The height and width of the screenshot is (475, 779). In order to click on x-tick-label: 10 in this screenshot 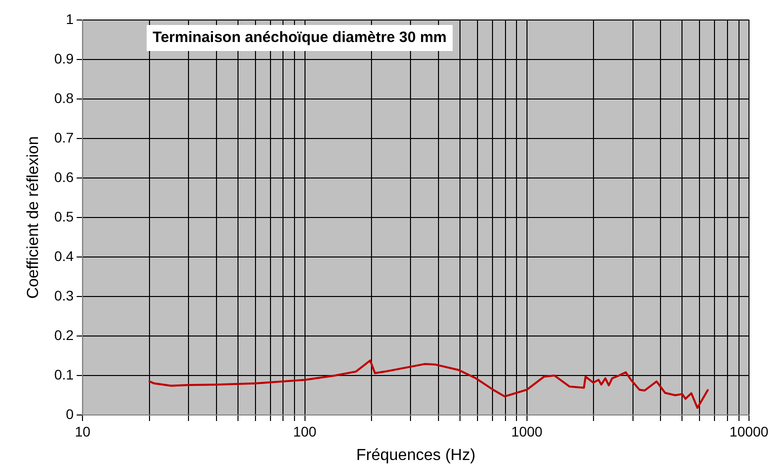, I will do `click(82, 431)`.